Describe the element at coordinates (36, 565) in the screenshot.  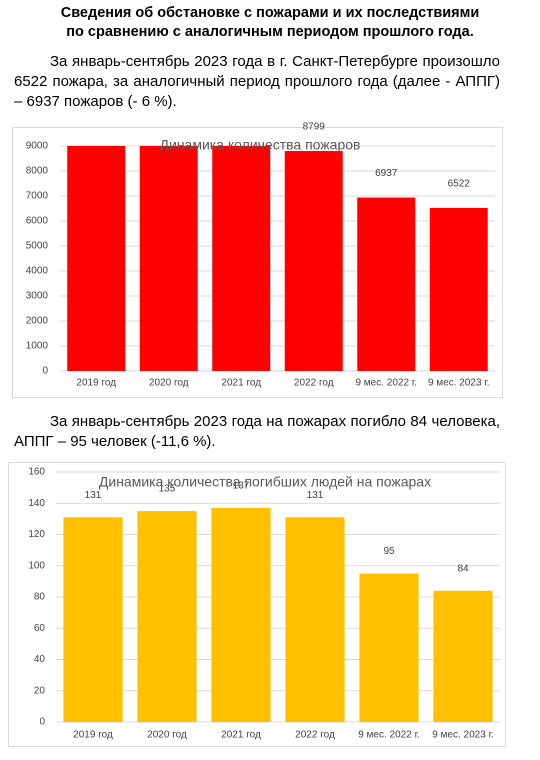
I see `y-tick-label: 100` at that location.